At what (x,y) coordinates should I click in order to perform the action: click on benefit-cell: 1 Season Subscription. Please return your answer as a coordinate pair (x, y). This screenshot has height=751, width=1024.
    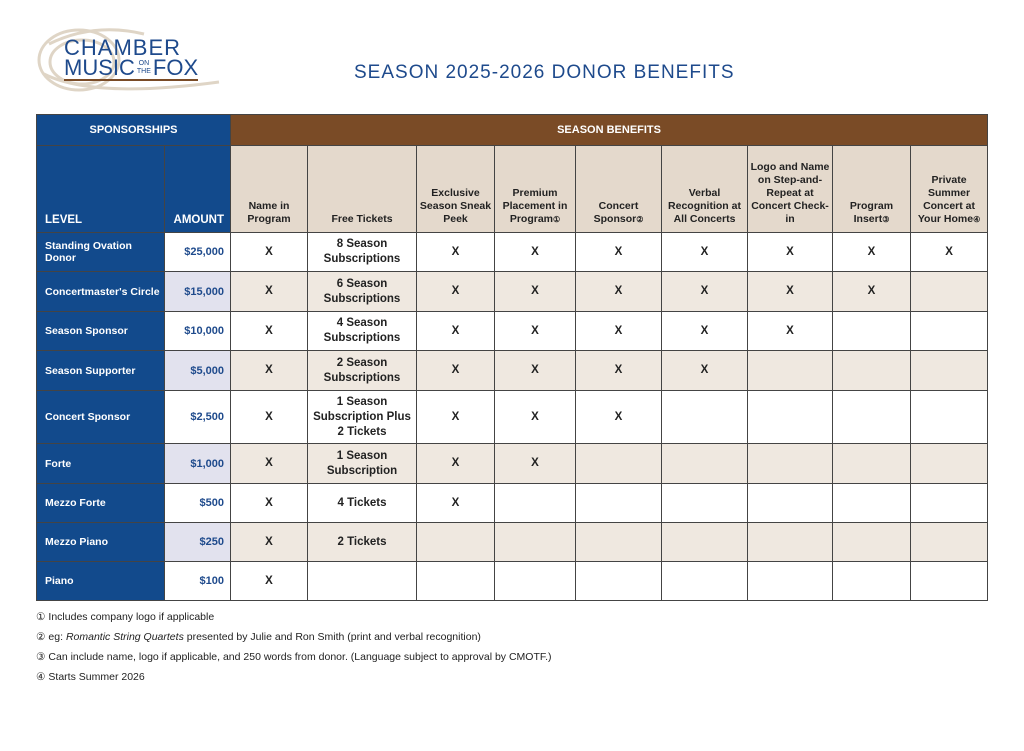
    Looking at the image, I should click on (362, 463).